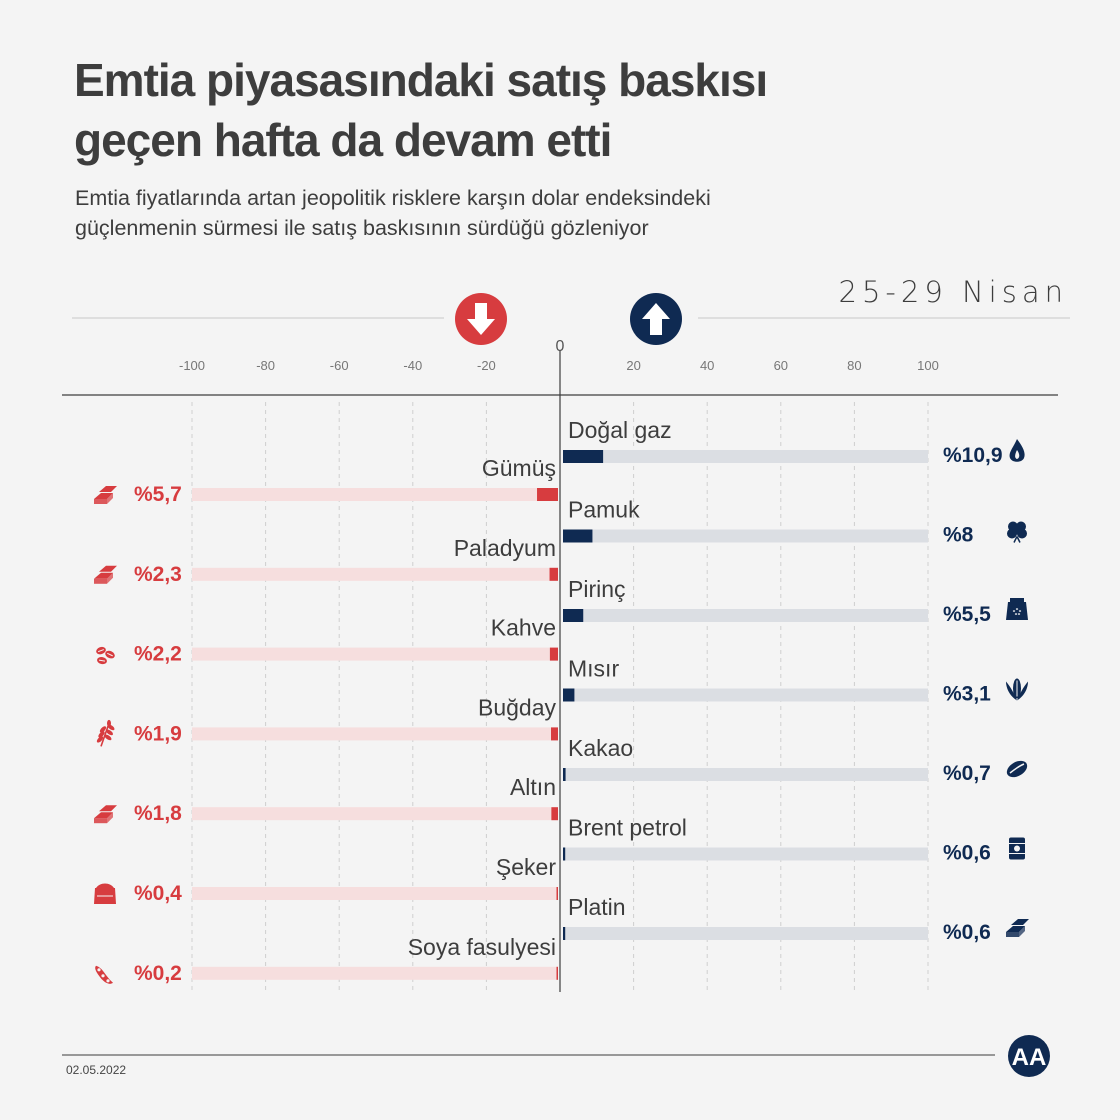 The width and height of the screenshot is (1120, 1120). I want to click on value-label: %1,9, so click(158, 733).